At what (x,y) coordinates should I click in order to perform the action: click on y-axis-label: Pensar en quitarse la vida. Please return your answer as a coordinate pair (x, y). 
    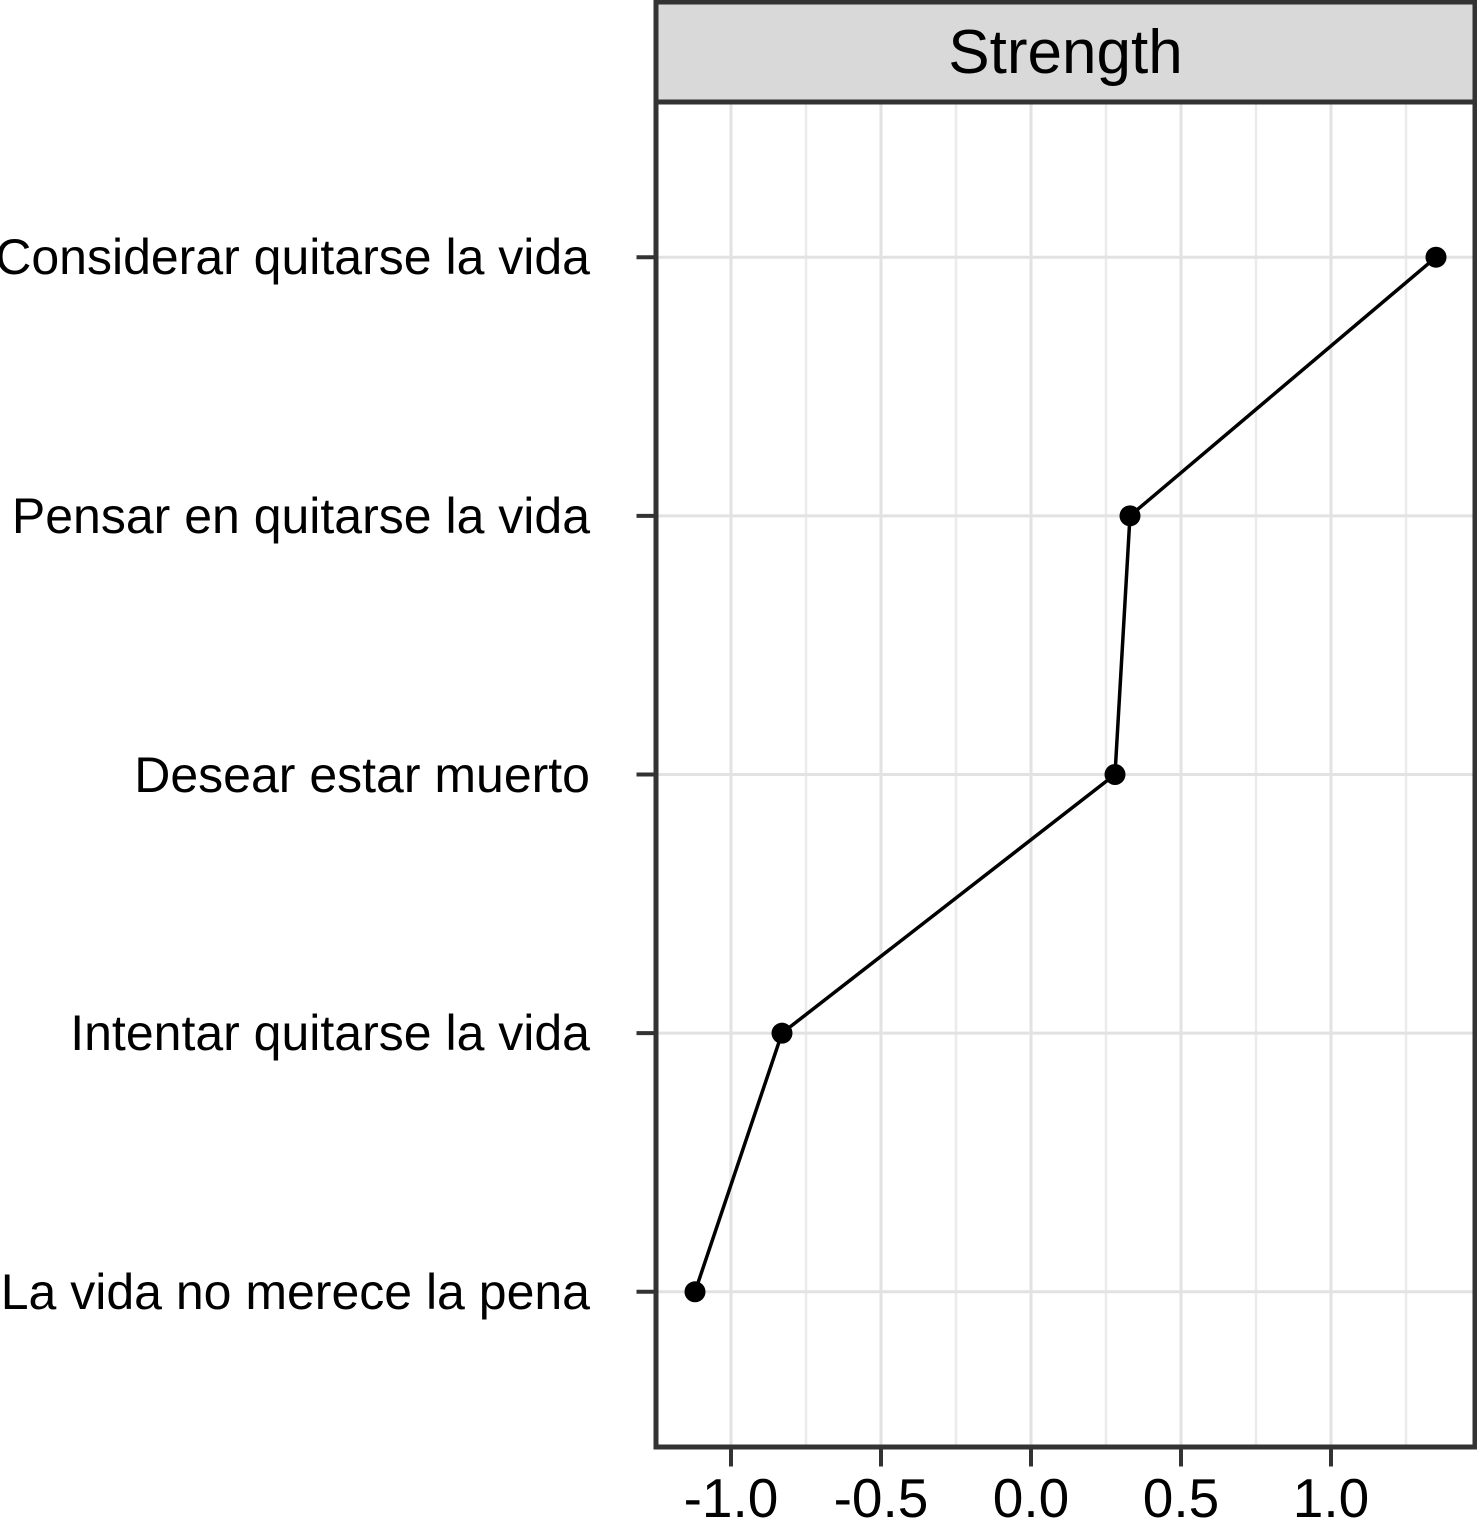
    Looking at the image, I should click on (300, 515).